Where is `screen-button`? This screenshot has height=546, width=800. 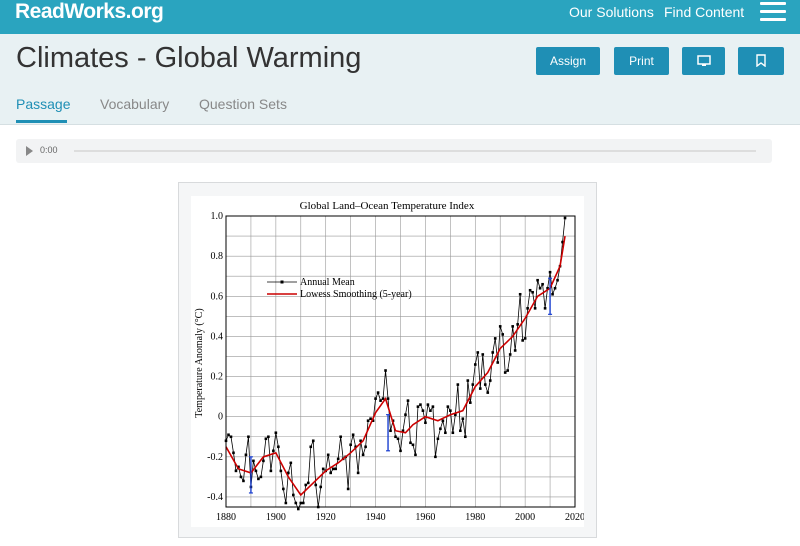 screen-button is located at coordinates (703, 61).